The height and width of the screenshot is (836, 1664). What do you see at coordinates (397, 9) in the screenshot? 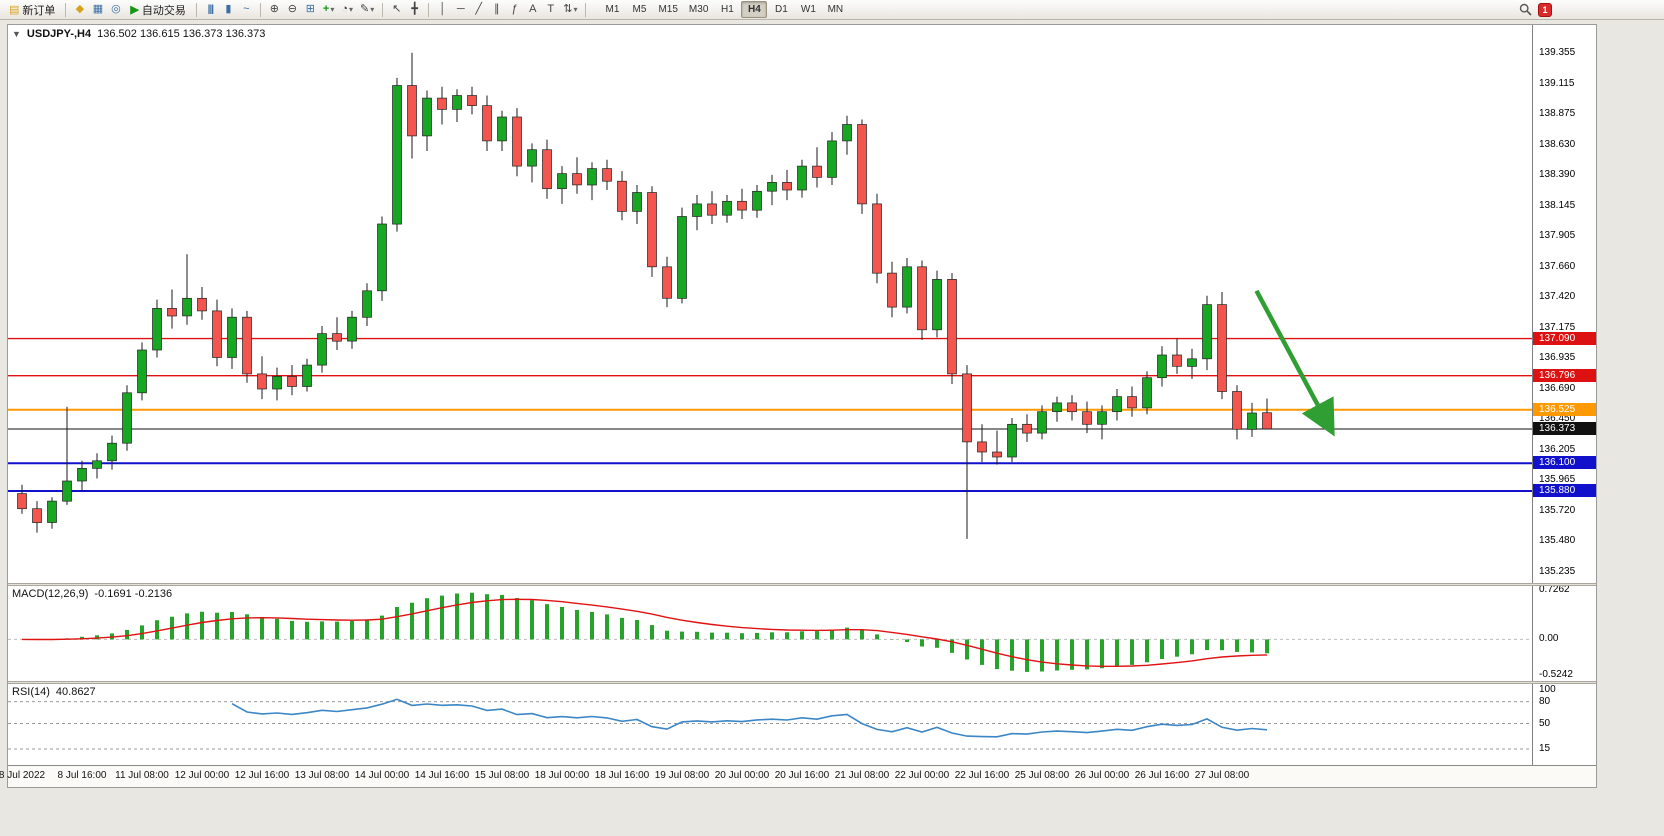
I see `cursor-icon: ↖` at bounding box center [397, 9].